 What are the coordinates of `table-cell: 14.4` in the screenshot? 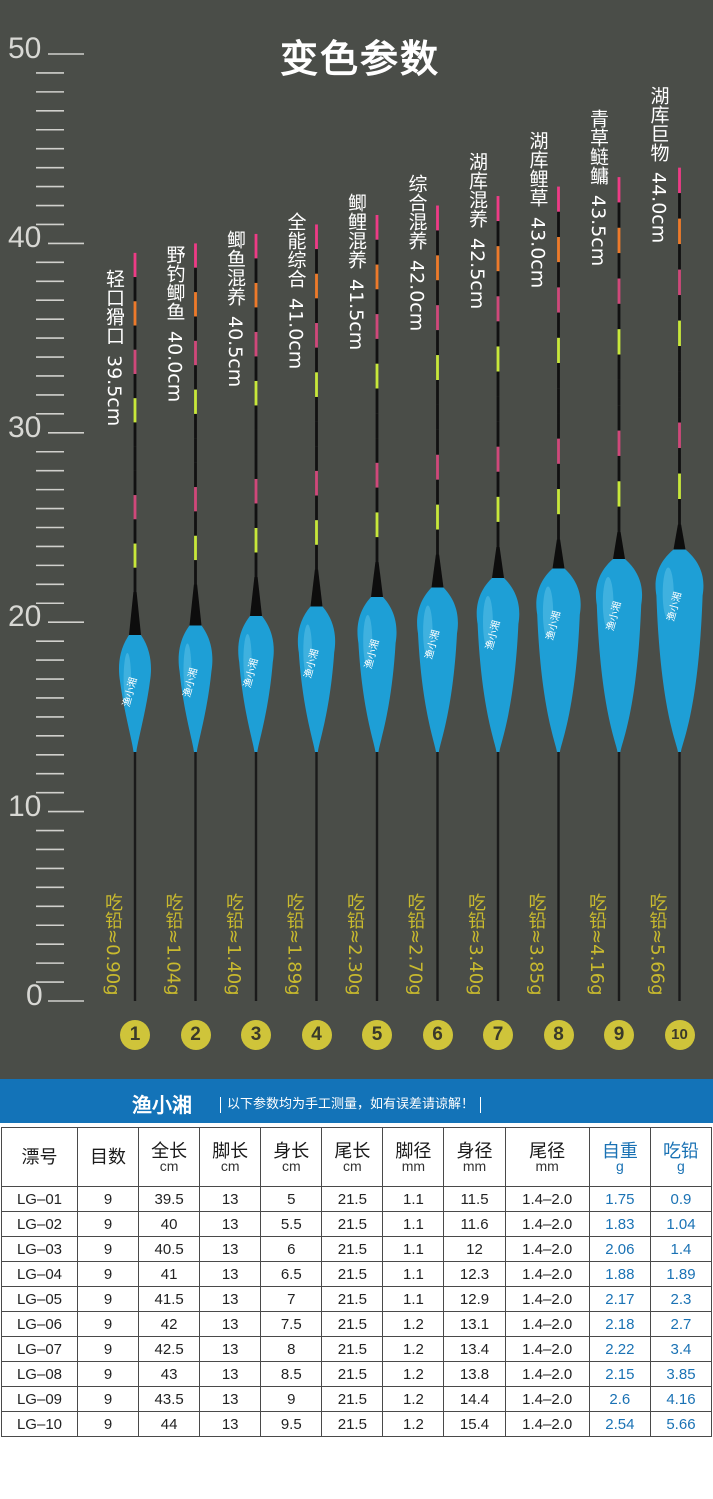 It's located at (474, 1399).